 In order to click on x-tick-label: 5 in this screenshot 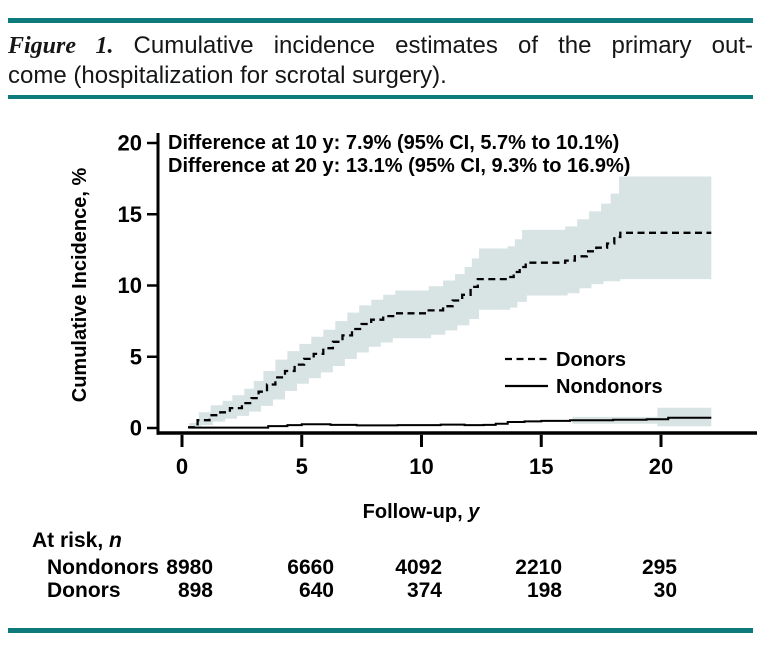, I will do `click(302, 466)`.